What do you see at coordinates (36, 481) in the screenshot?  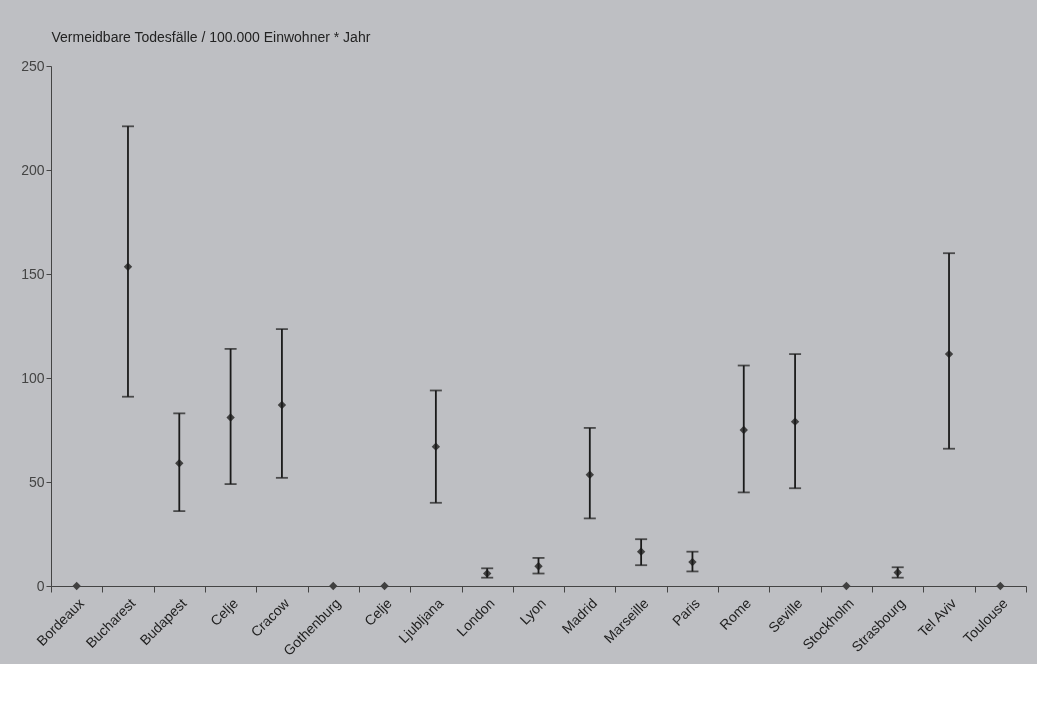 I see `y-tick-label: 50` at bounding box center [36, 481].